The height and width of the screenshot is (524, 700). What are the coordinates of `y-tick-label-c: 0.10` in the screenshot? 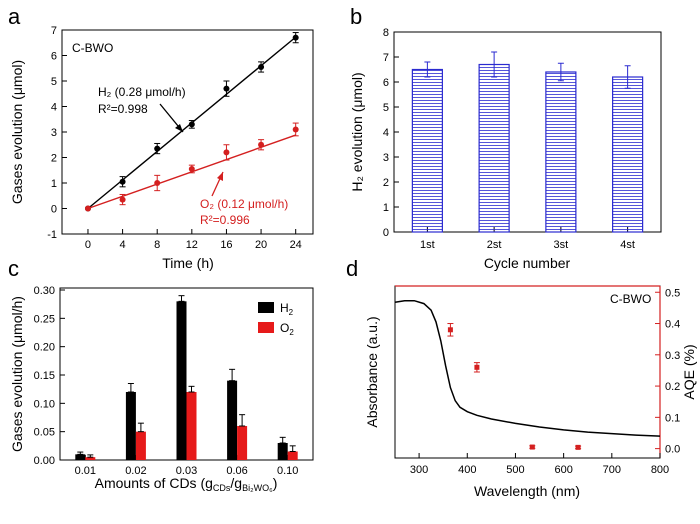 It's located at (44, 404).